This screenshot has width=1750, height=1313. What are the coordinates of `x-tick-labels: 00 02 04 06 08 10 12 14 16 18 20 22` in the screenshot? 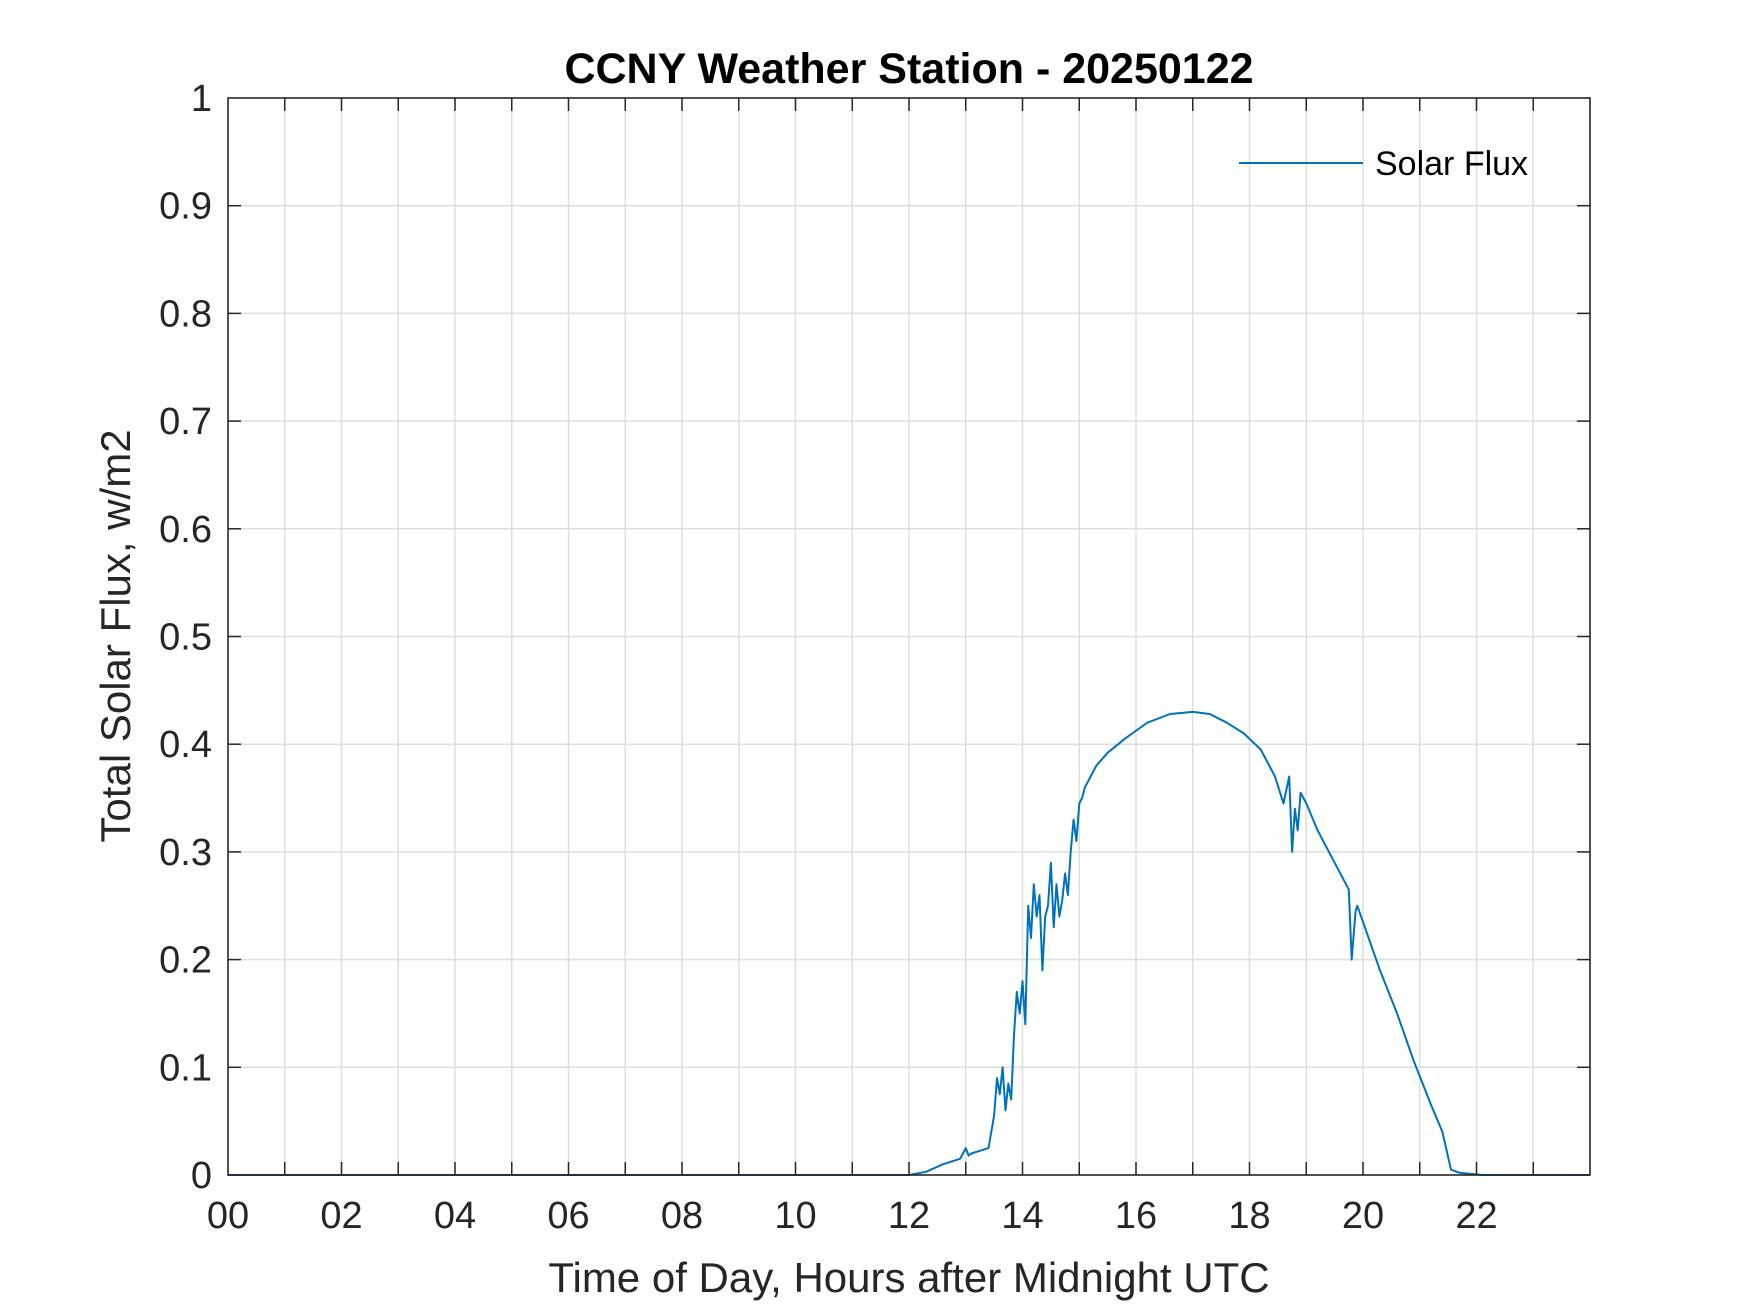 It's located at (852, 1216).